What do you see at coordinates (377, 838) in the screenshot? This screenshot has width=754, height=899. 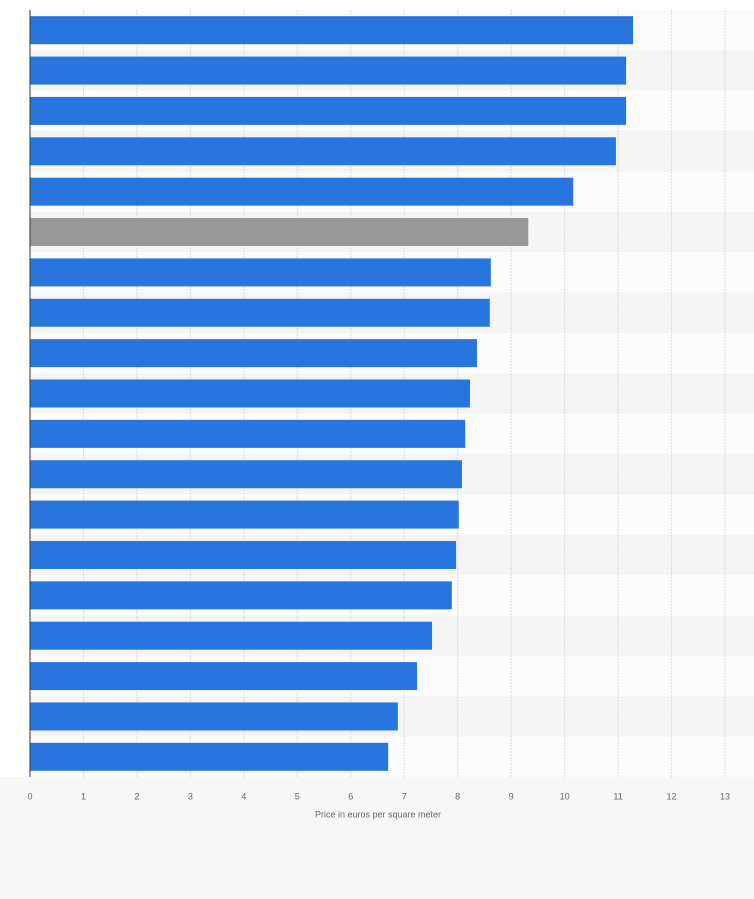 I see `footer-background` at bounding box center [377, 838].